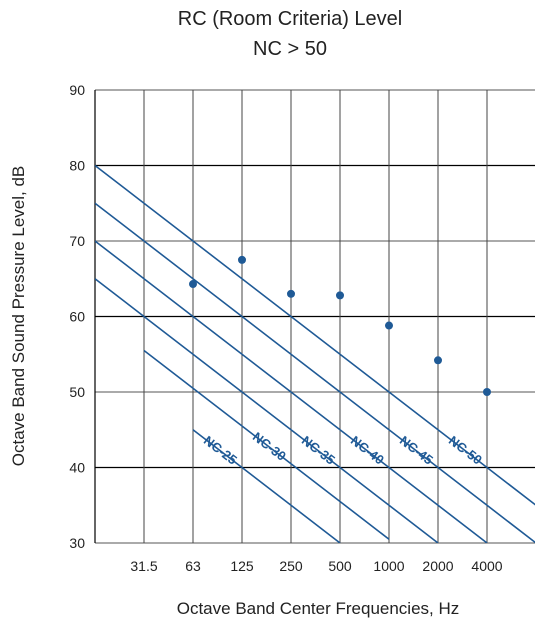  I want to click on measured-points, so click(340, 325).